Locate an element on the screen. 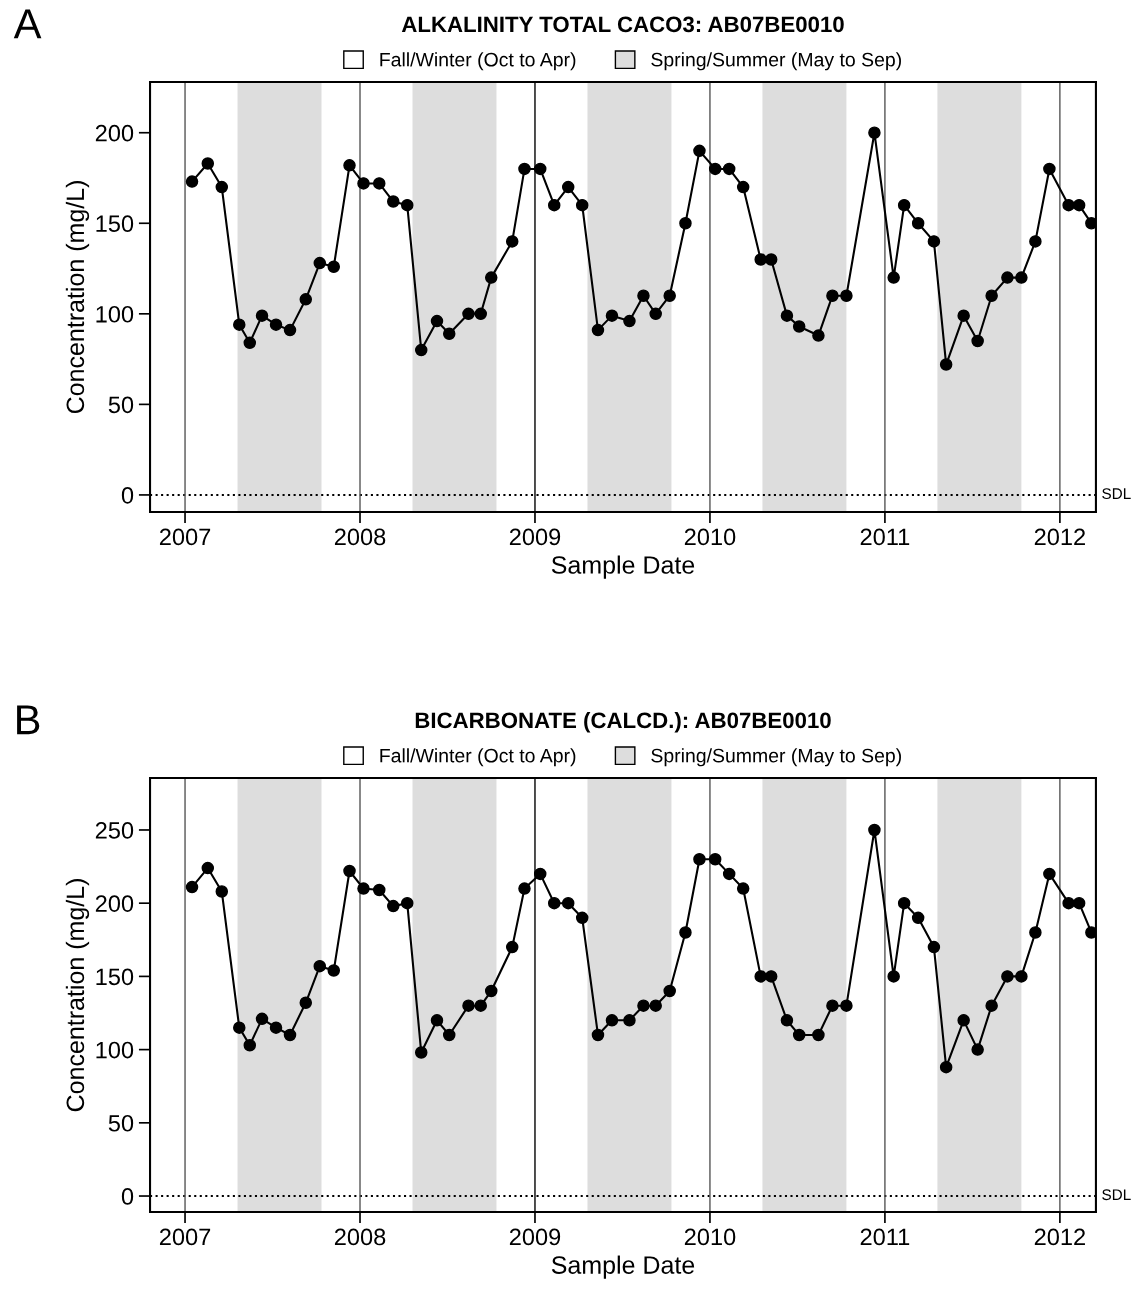 This screenshot has height=1308, width=1141. chart-title: BICARBONATE (CALCD.): AB07BE0010 is located at coordinates (623, 722).